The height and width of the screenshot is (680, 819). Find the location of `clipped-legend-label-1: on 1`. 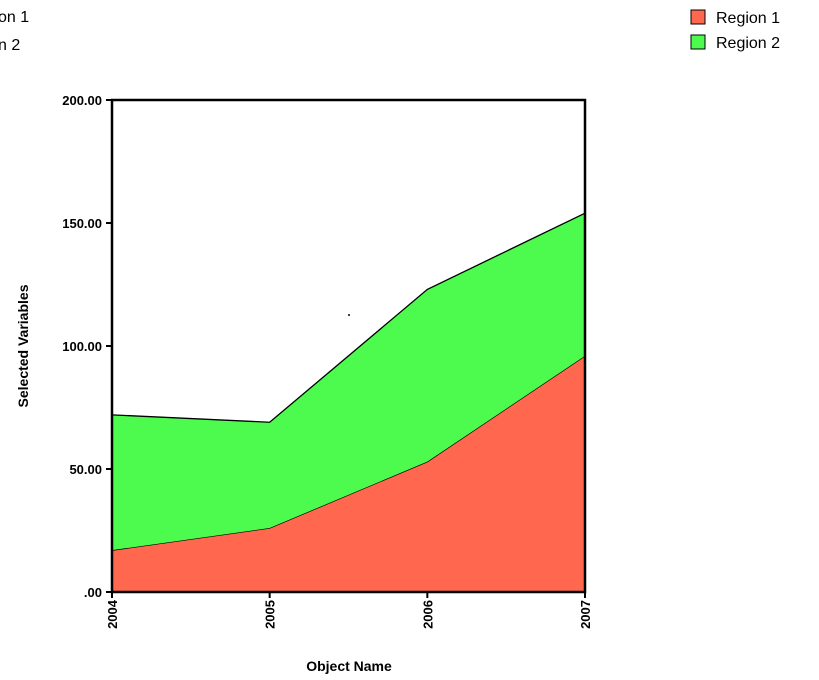

clipped-legend-label-1: on 1 is located at coordinates (14, 17).